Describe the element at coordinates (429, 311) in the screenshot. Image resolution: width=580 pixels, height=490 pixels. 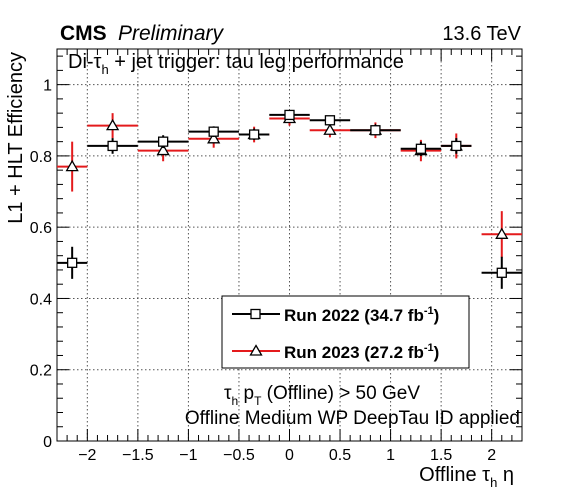
I see `legend-label-2022-sup: -1` at that location.